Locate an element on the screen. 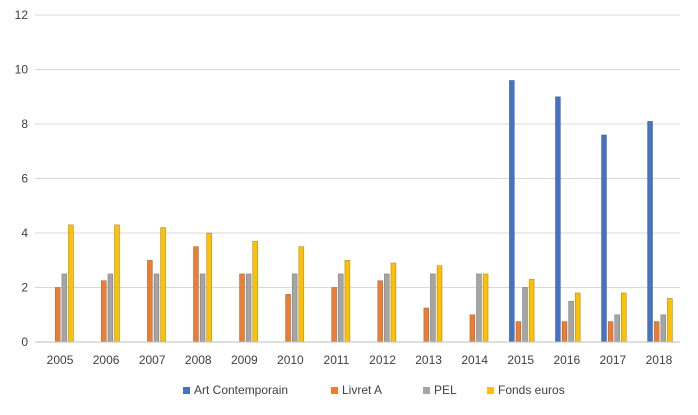 This screenshot has width=698, height=415. x-tick-label: 2007 is located at coordinates (152, 360).